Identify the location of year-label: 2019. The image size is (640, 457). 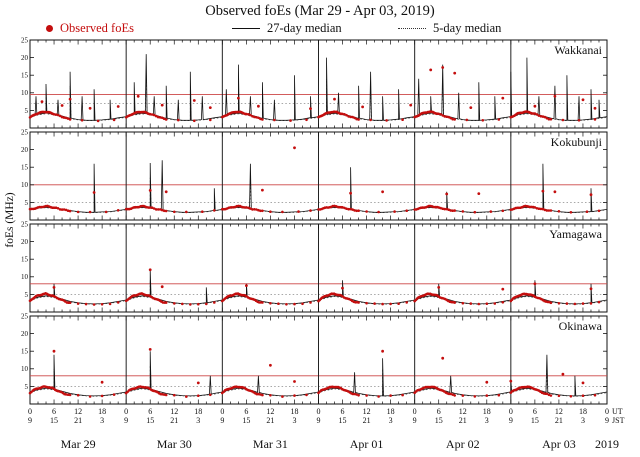
(607, 444).